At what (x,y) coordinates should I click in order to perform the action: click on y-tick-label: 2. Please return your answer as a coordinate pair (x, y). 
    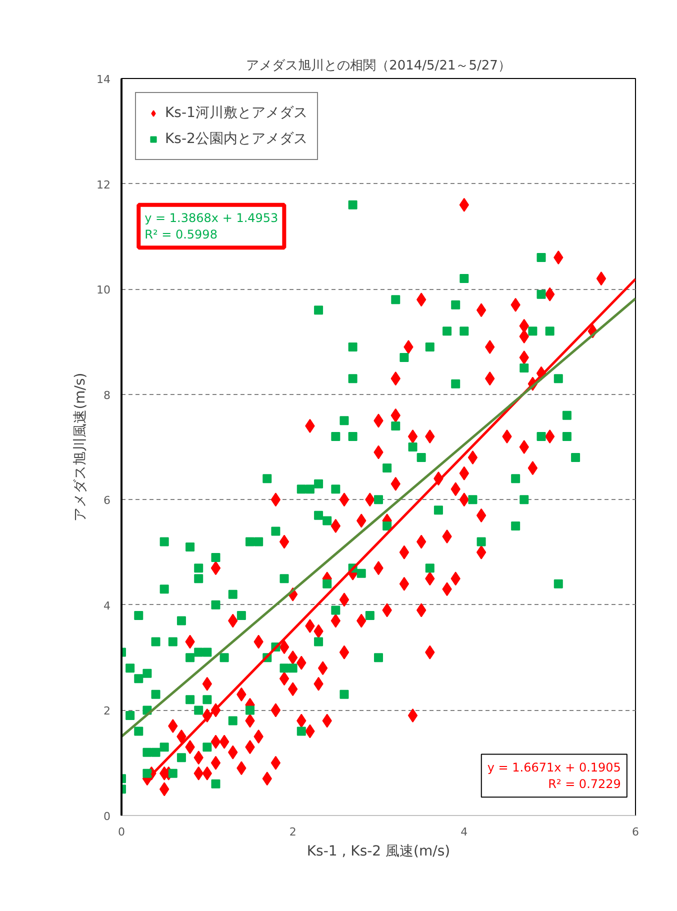
    Looking at the image, I should click on (107, 711).